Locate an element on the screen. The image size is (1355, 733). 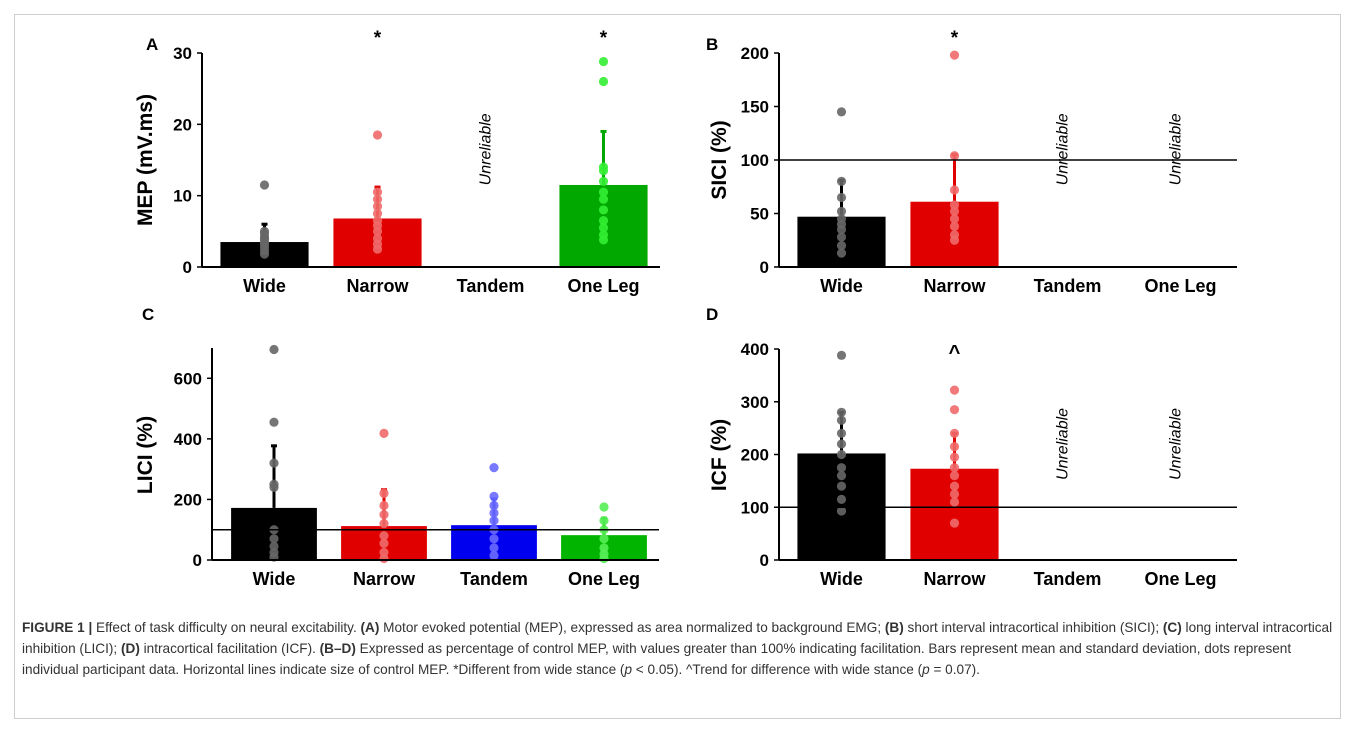
y-tick-label: 30 is located at coordinates (182, 53).